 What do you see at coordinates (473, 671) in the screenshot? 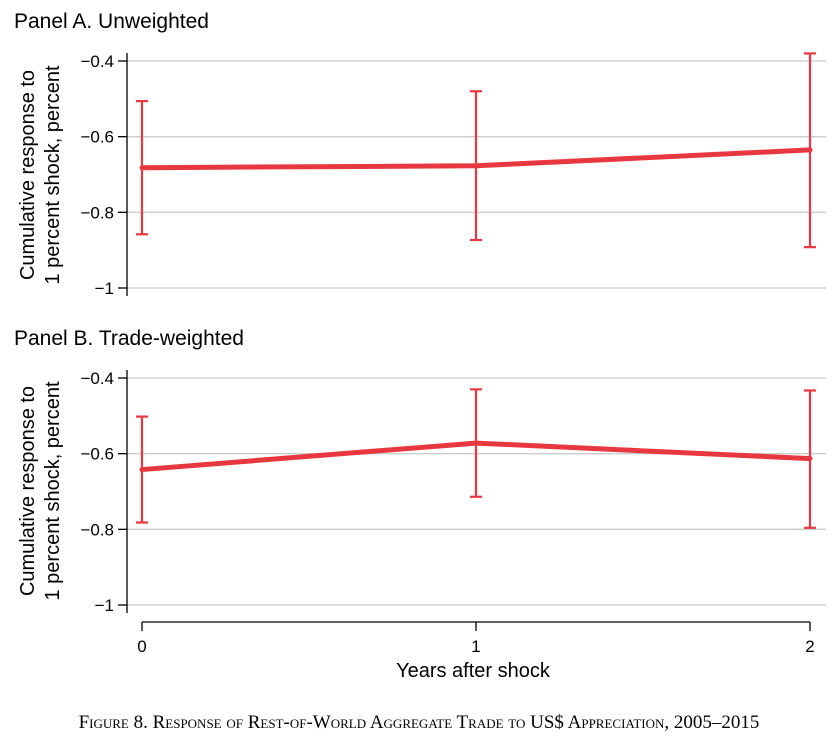
I see `x-axis-title: Years after shock` at bounding box center [473, 671].